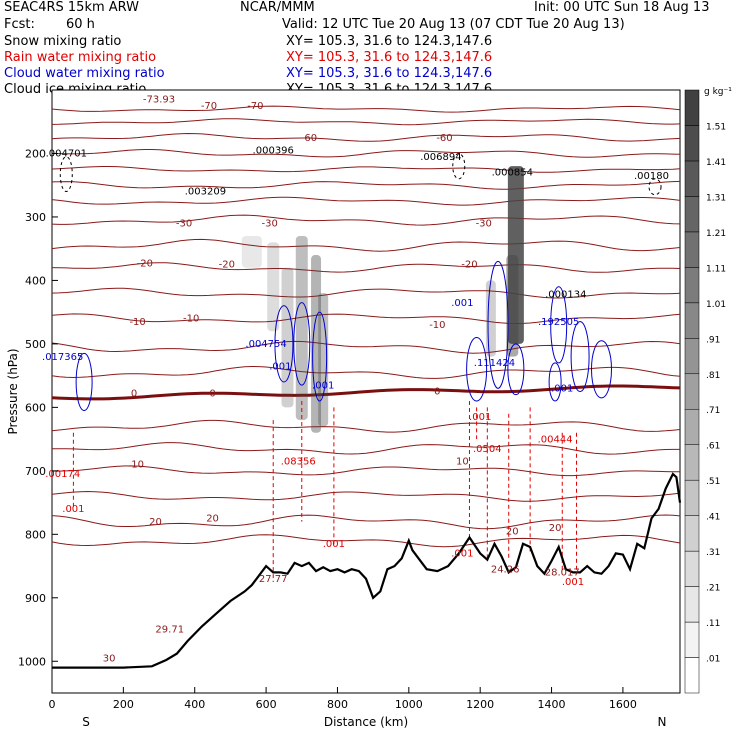  I want to click on isotherm-label: -60, so click(309, 138).